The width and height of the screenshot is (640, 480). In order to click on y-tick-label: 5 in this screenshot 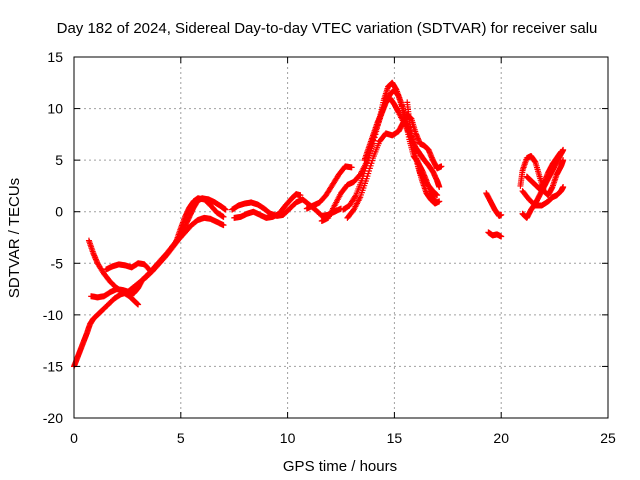, I will do `click(59, 160)`.